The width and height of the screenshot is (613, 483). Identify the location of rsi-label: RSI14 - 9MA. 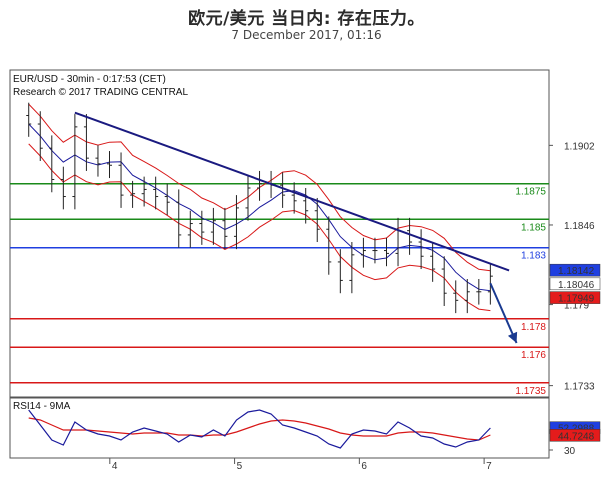
(42, 406).